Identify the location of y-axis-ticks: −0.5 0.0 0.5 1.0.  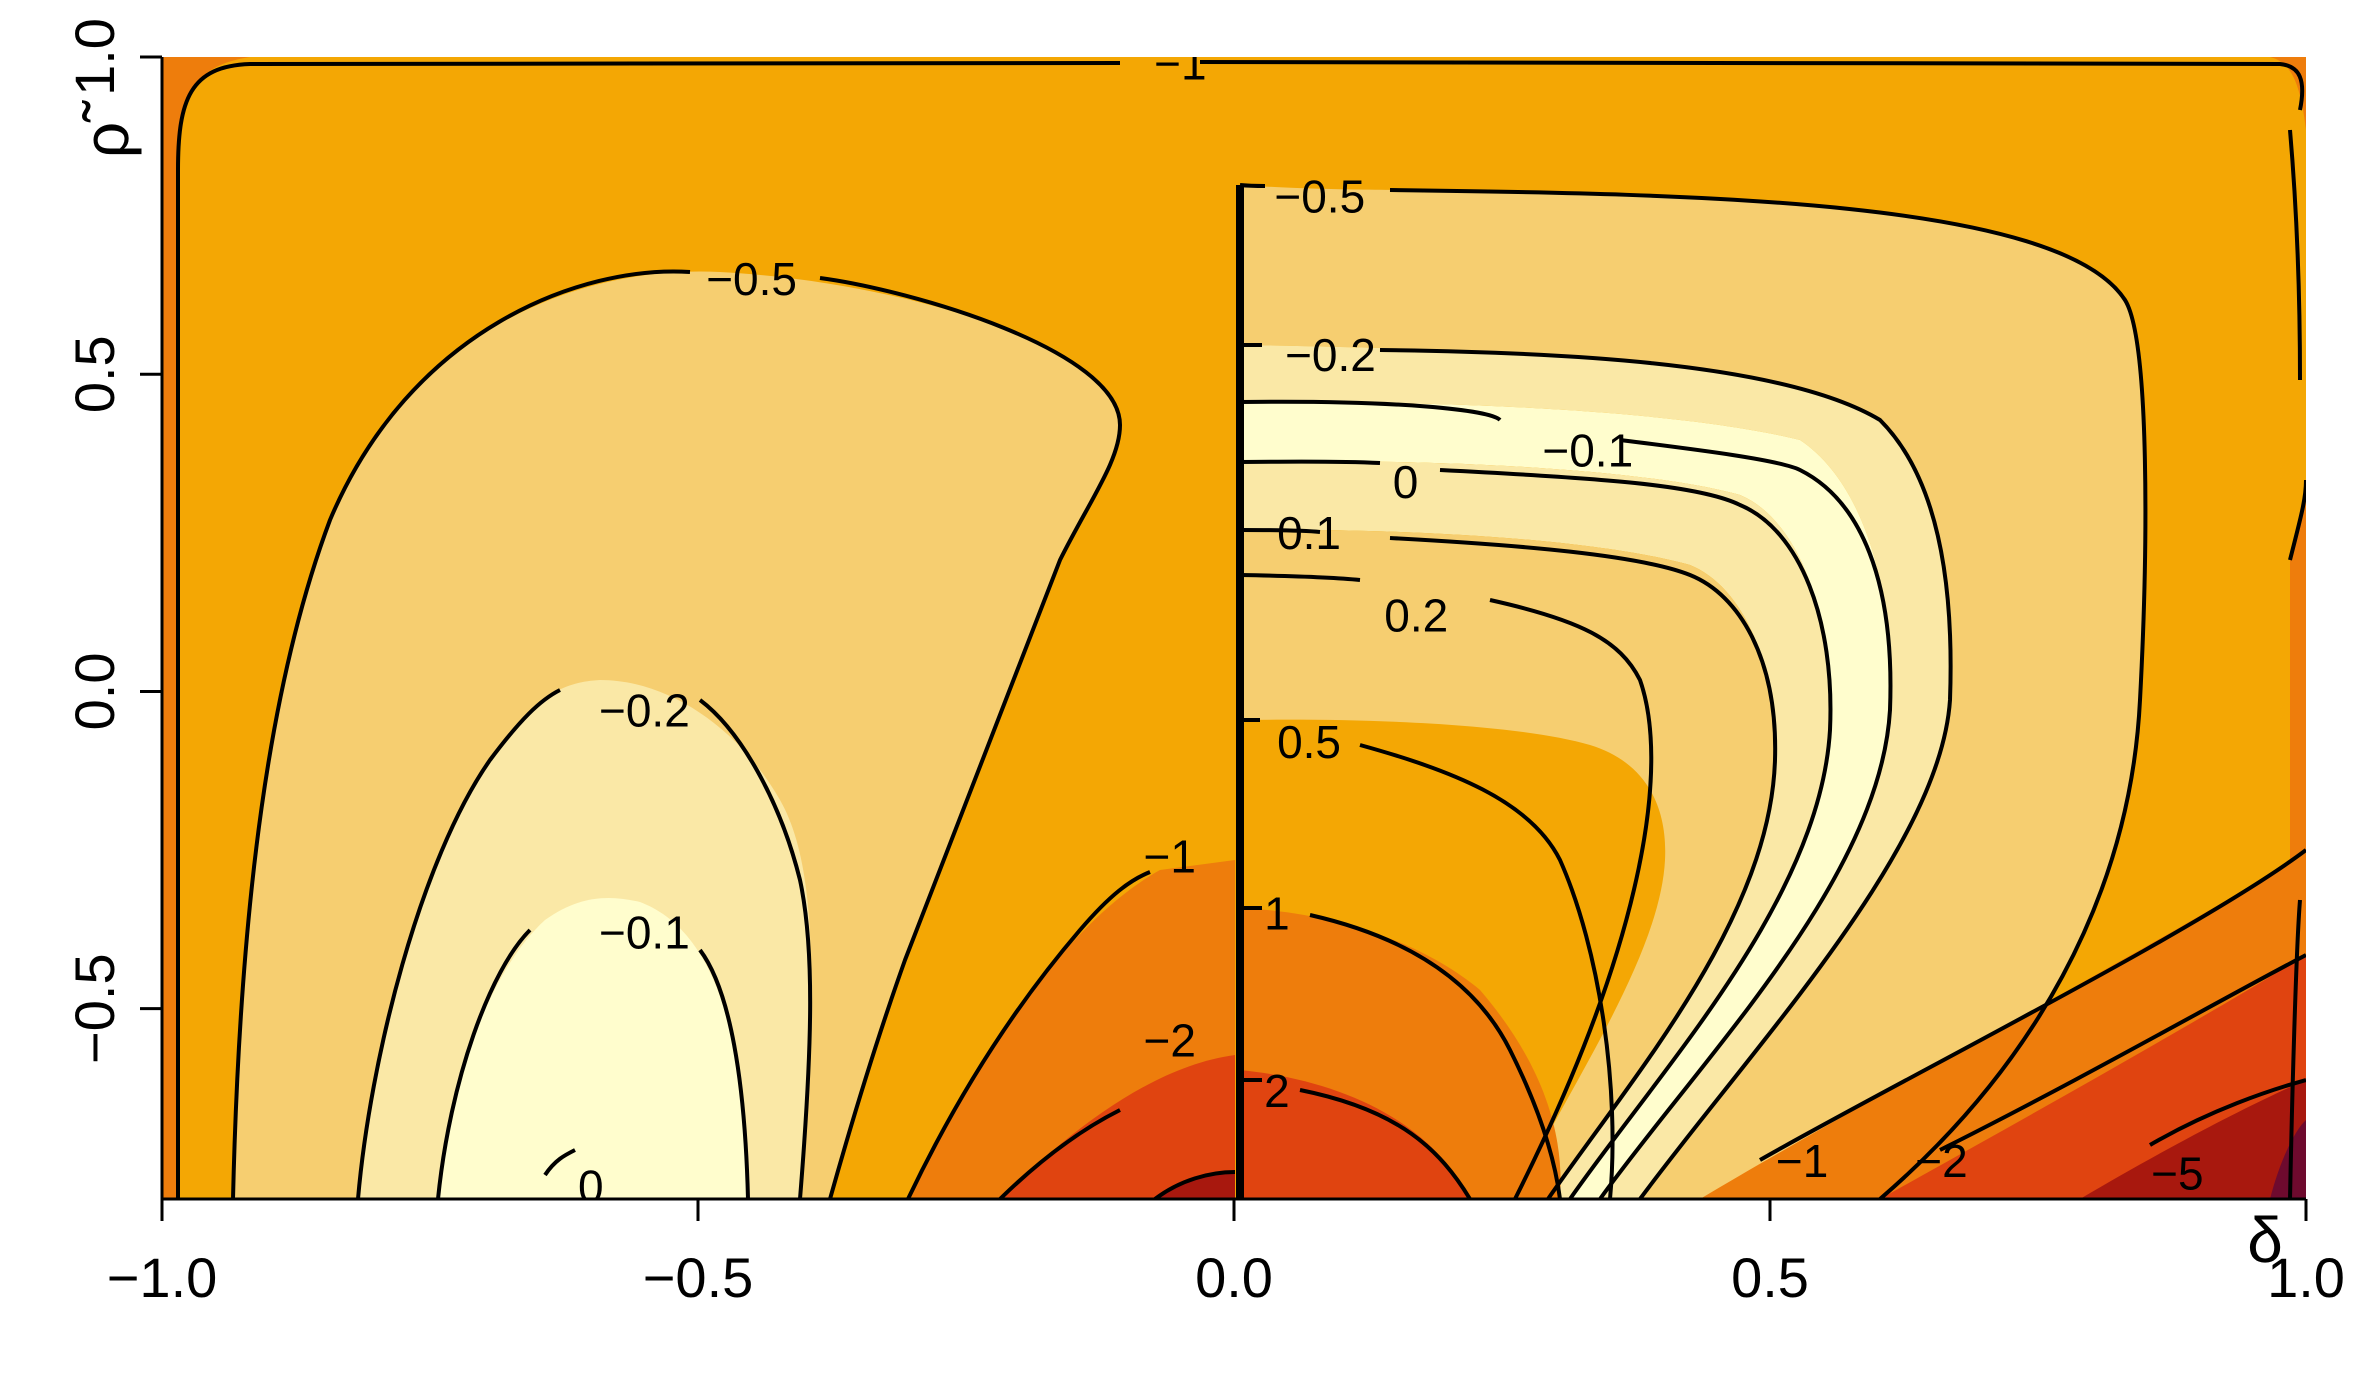
(112, 541).